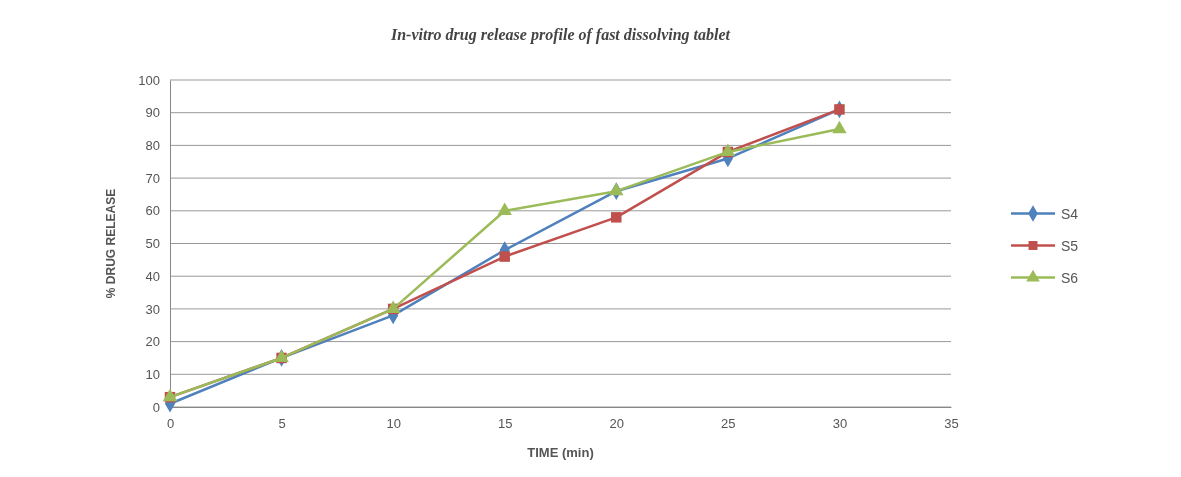  What do you see at coordinates (152, 374) in the screenshot?
I see `y-tick-label: 10` at bounding box center [152, 374].